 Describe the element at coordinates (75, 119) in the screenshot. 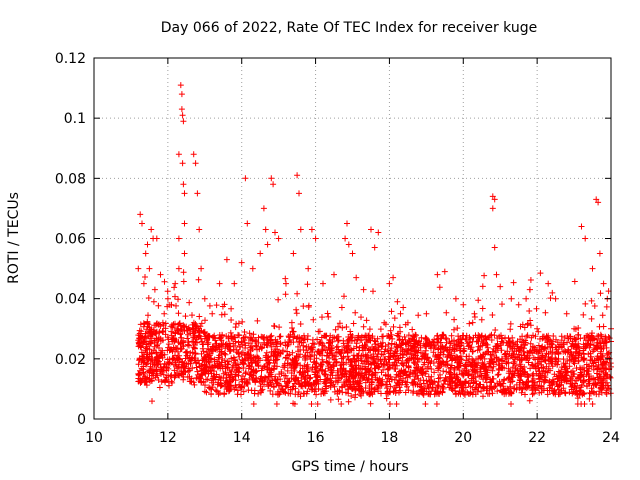

I see `y-tick-label: 0.1` at that location.